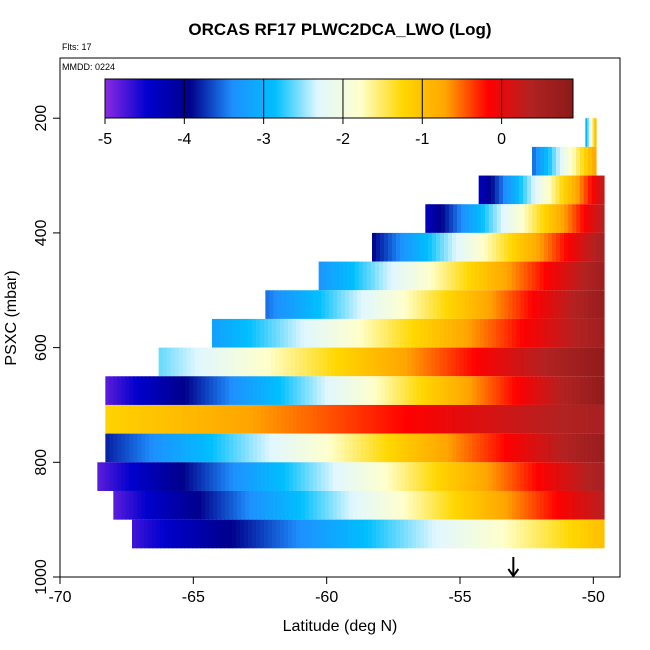  What do you see at coordinates (193, 597) in the screenshot?
I see `x-tick-label: -65` at bounding box center [193, 597].